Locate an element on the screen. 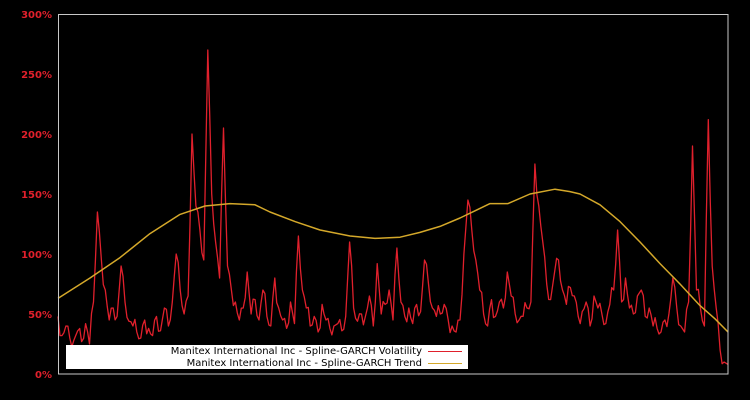 This screenshot has height=400, width=750. legend-swatch-trend is located at coordinates (445, 363).